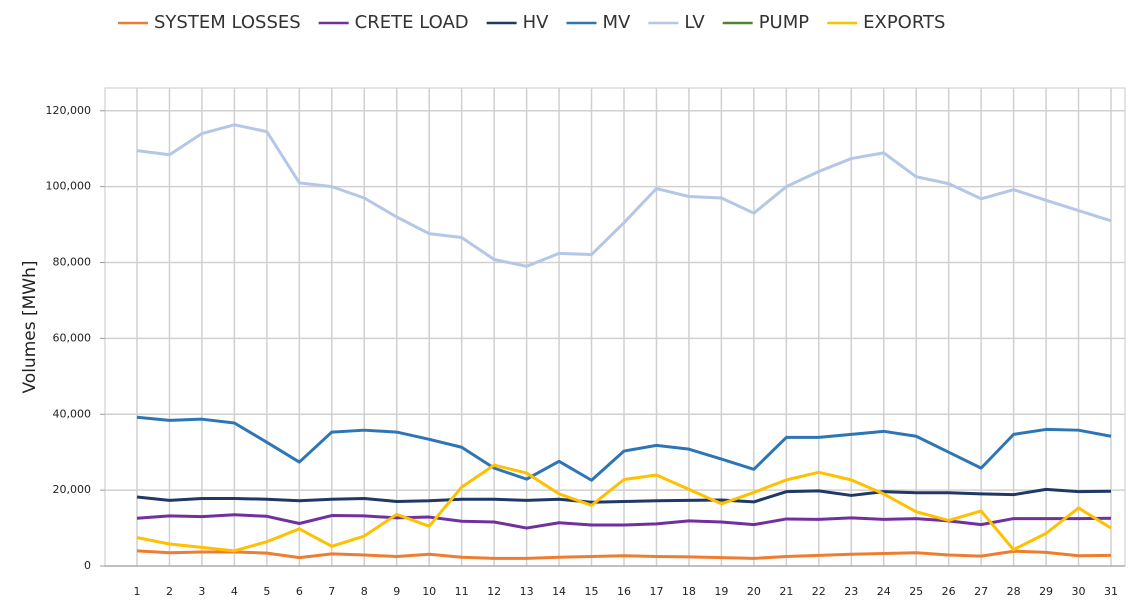 The width and height of the screenshot is (1128, 604). What do you see at coordinates (331, 591) in the screenshot?
I see `x-tick-label: 7` at bounding box center [331, 591].